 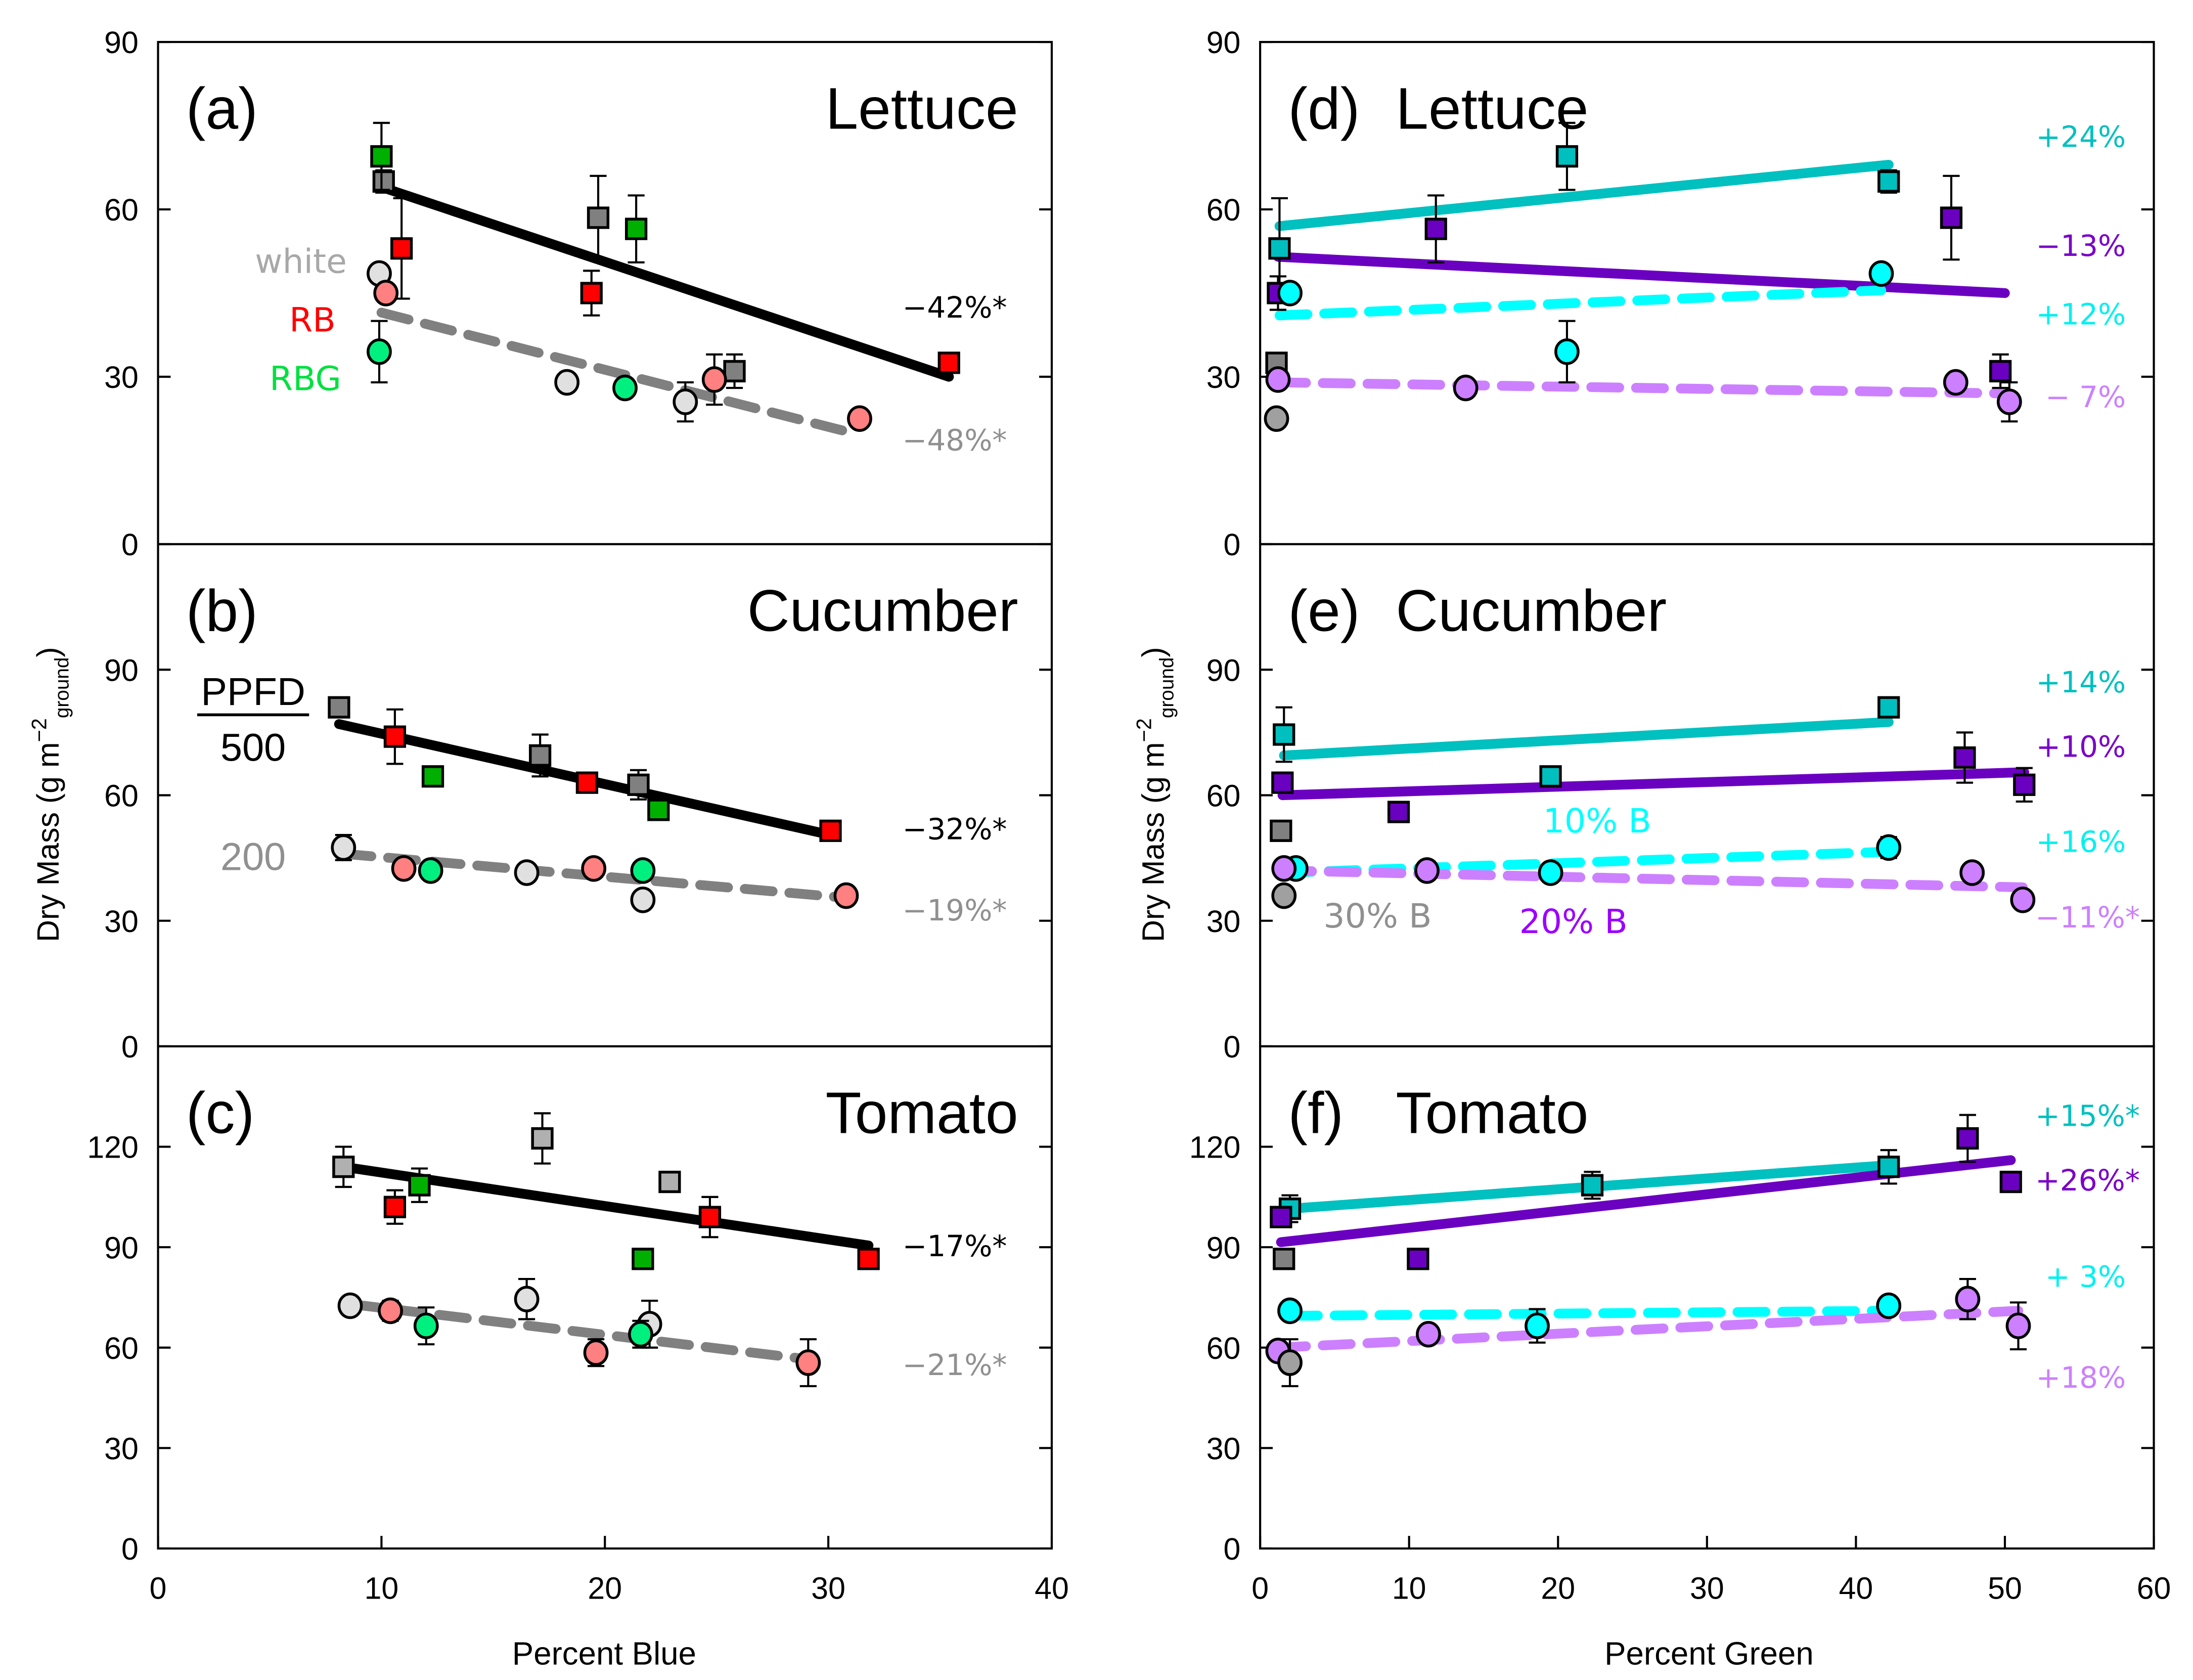 I want to click on panel-letter: (f), so click(x=1316, y=1112).